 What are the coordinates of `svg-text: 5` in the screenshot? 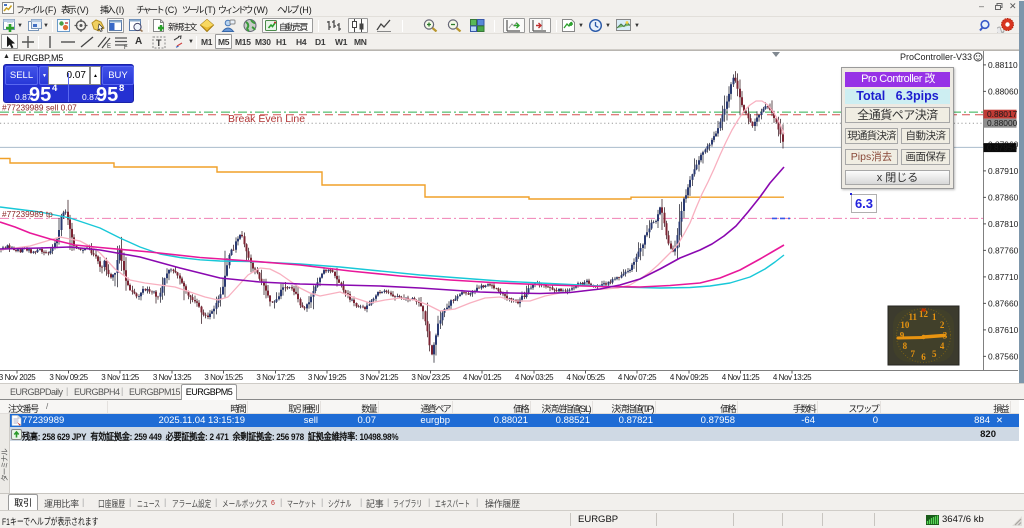 It's located at (934, 354).